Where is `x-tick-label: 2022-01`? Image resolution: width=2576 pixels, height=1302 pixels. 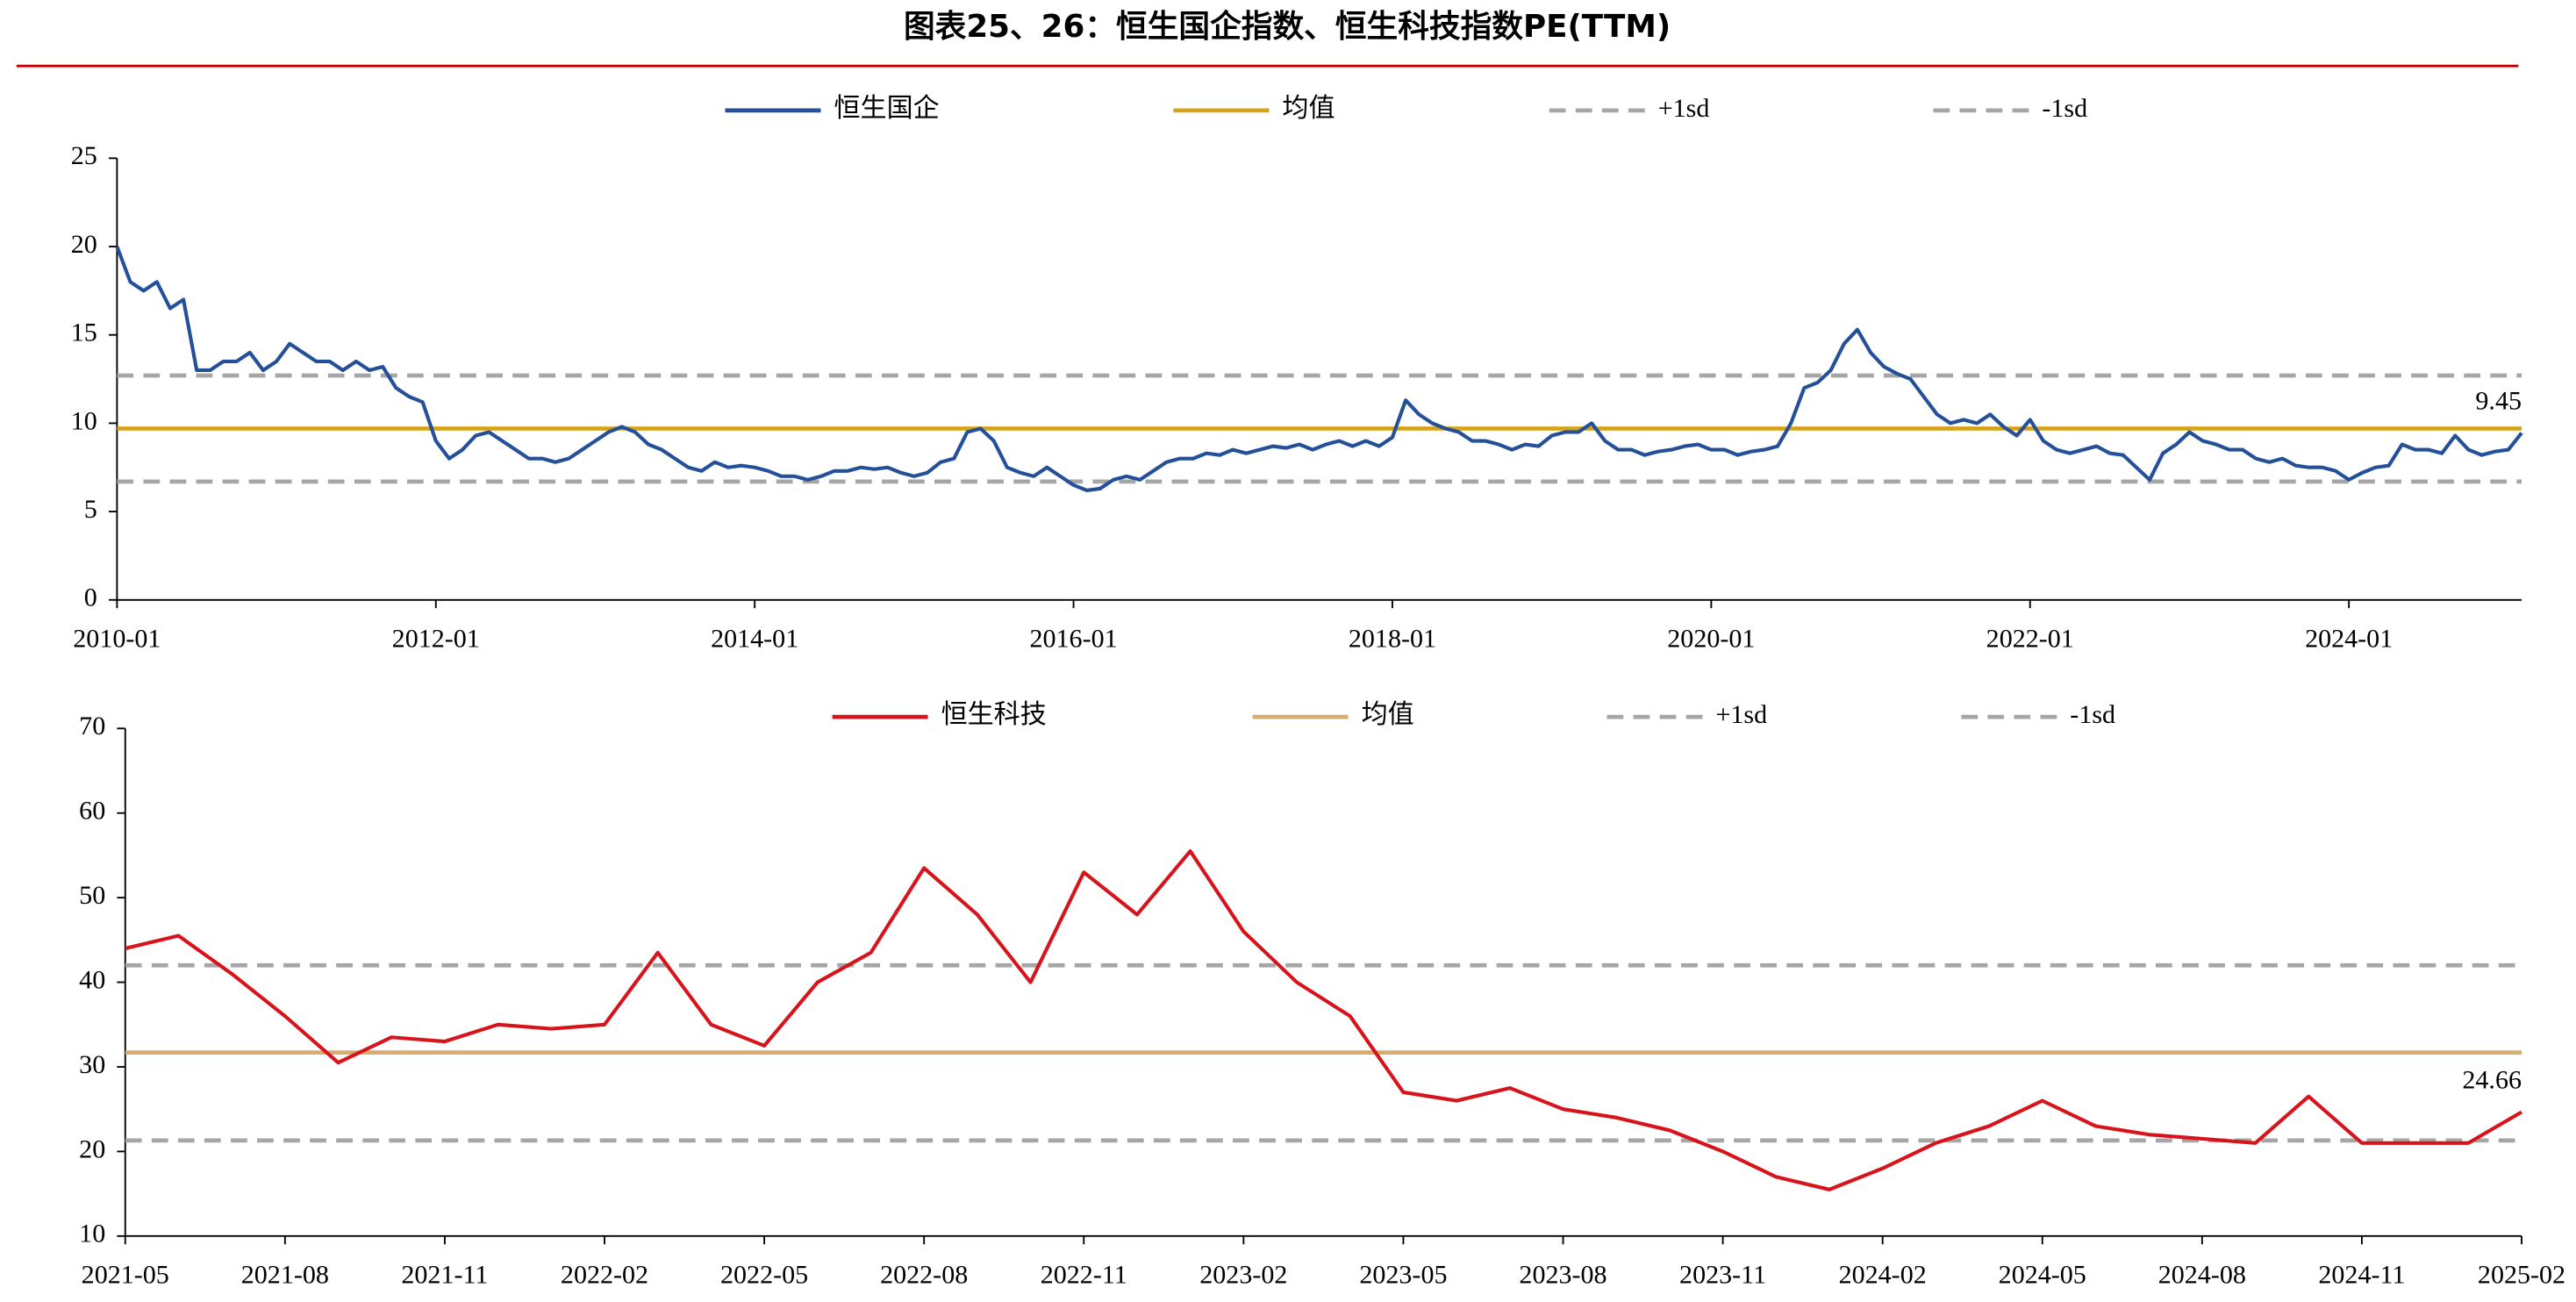 x-tick-label: 2022-01 is located at coordinates (2030, 639).